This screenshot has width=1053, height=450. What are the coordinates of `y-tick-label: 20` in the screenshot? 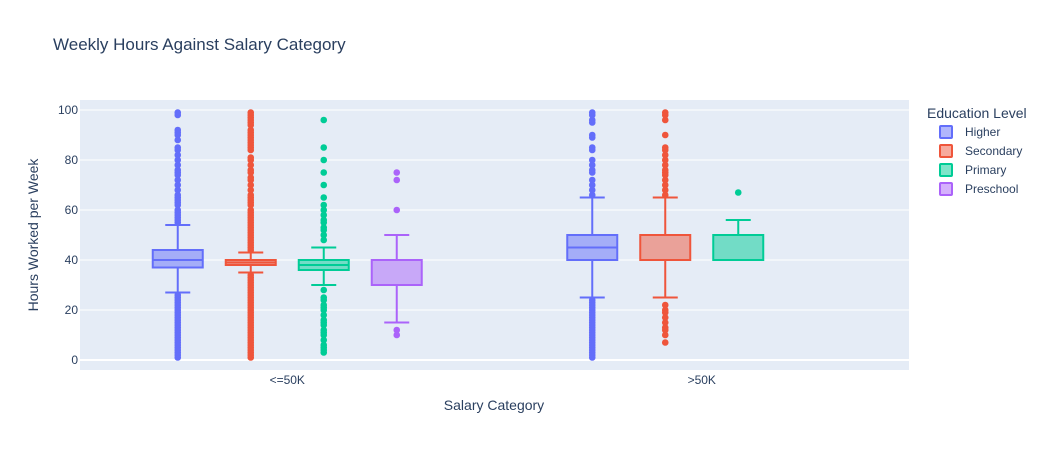 It's located at (72, 310).